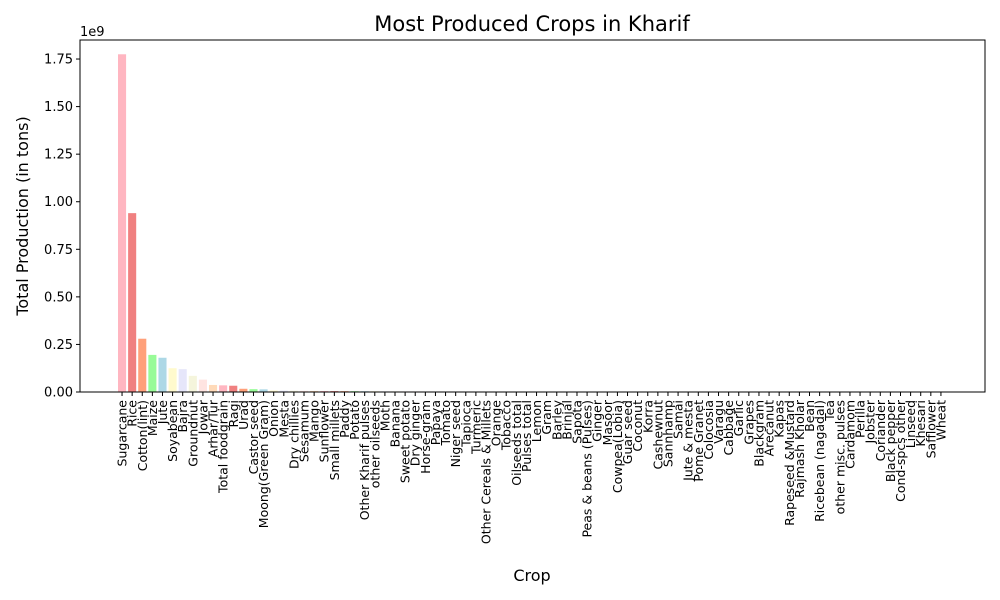  I want to click on y-tick-label: 1.00, so click(58, 202).